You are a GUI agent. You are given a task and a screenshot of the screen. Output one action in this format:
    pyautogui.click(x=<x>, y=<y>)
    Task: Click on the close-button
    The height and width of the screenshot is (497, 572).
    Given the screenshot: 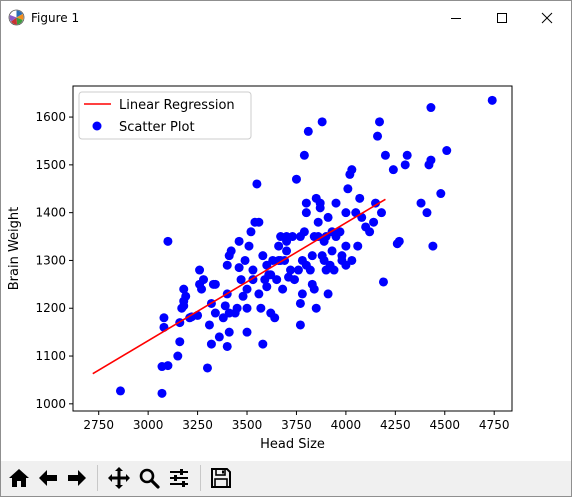 What is the action you would take?
    pyautogui.click(x=547, y=18)
    